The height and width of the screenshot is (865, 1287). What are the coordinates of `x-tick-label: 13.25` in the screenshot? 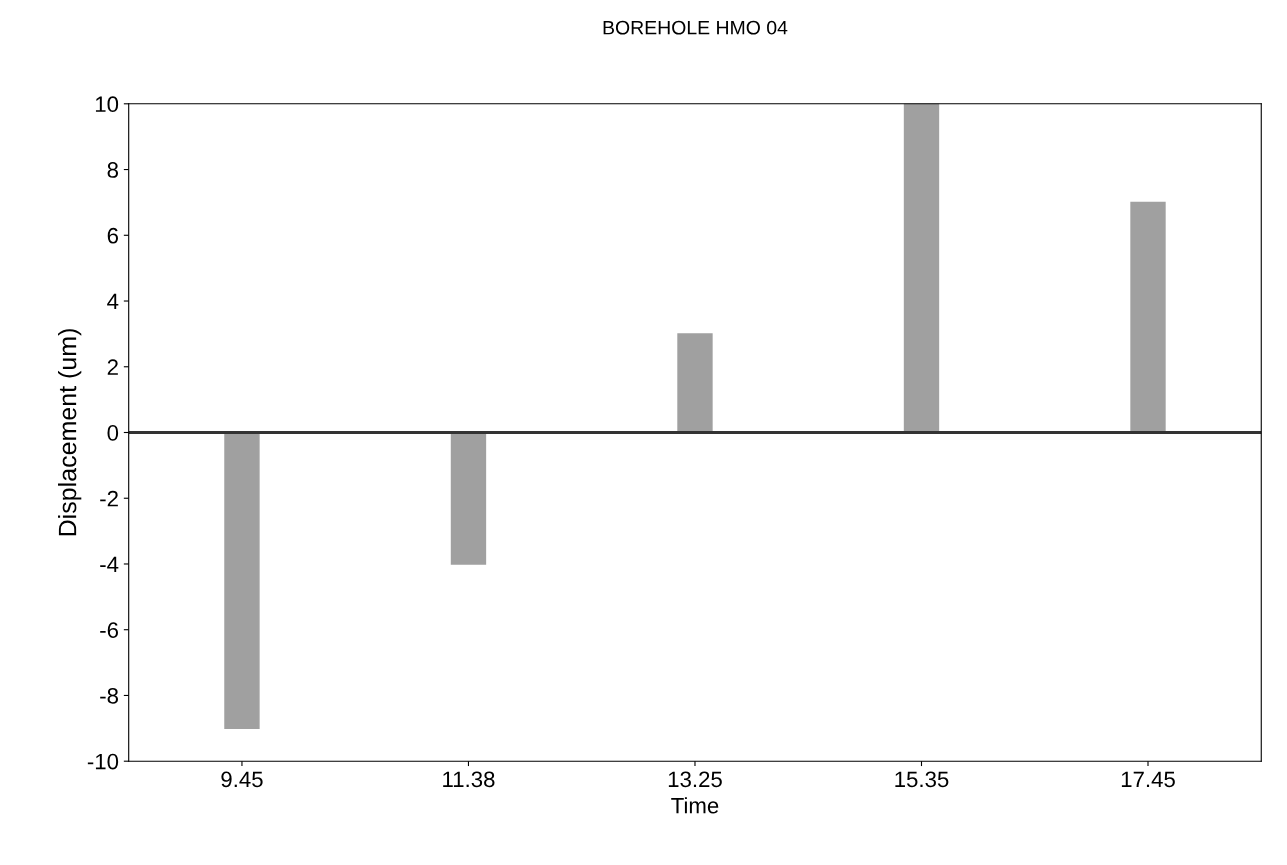 It's located at (695, 779).